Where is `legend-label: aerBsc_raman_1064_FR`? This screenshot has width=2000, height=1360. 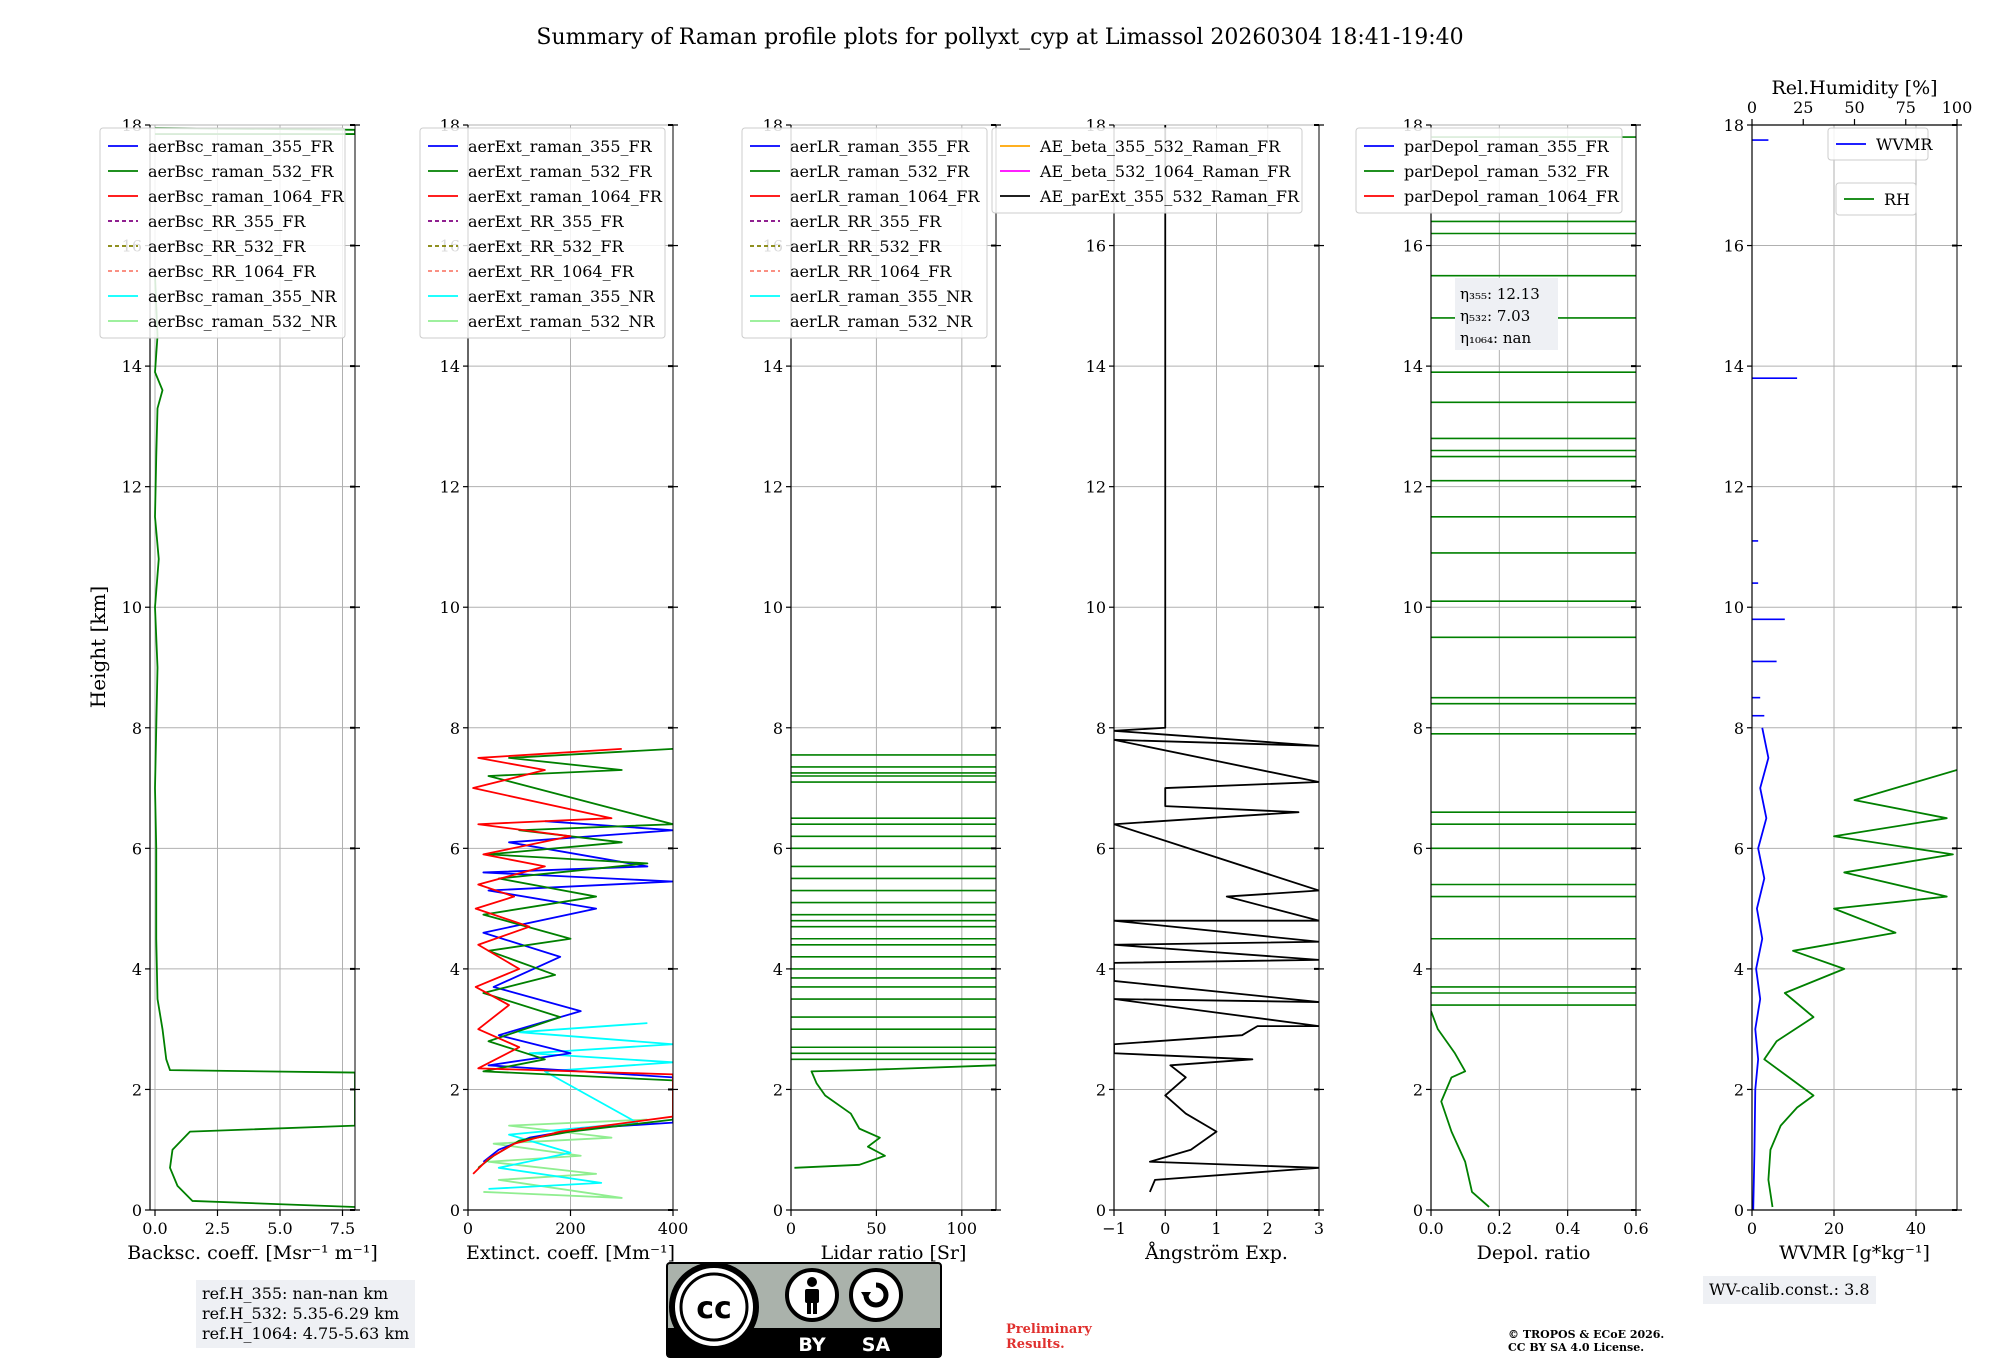
legend-label: aerBsc_raman_1064_FR is located at coordinates (246, 196).